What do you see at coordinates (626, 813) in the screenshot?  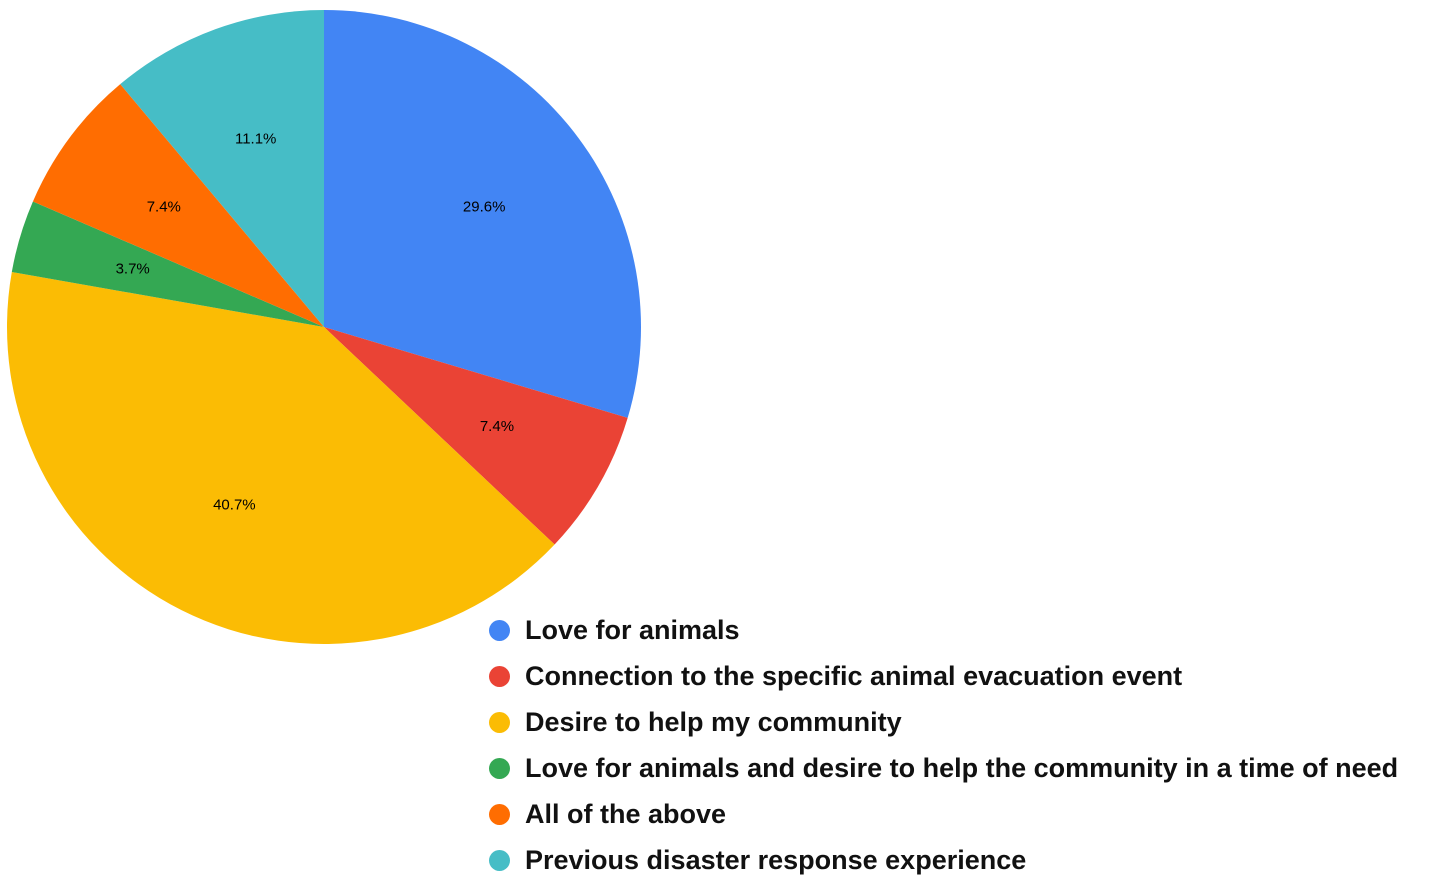 I see `legend-label: All of the above` at bounding box center [626, 813].